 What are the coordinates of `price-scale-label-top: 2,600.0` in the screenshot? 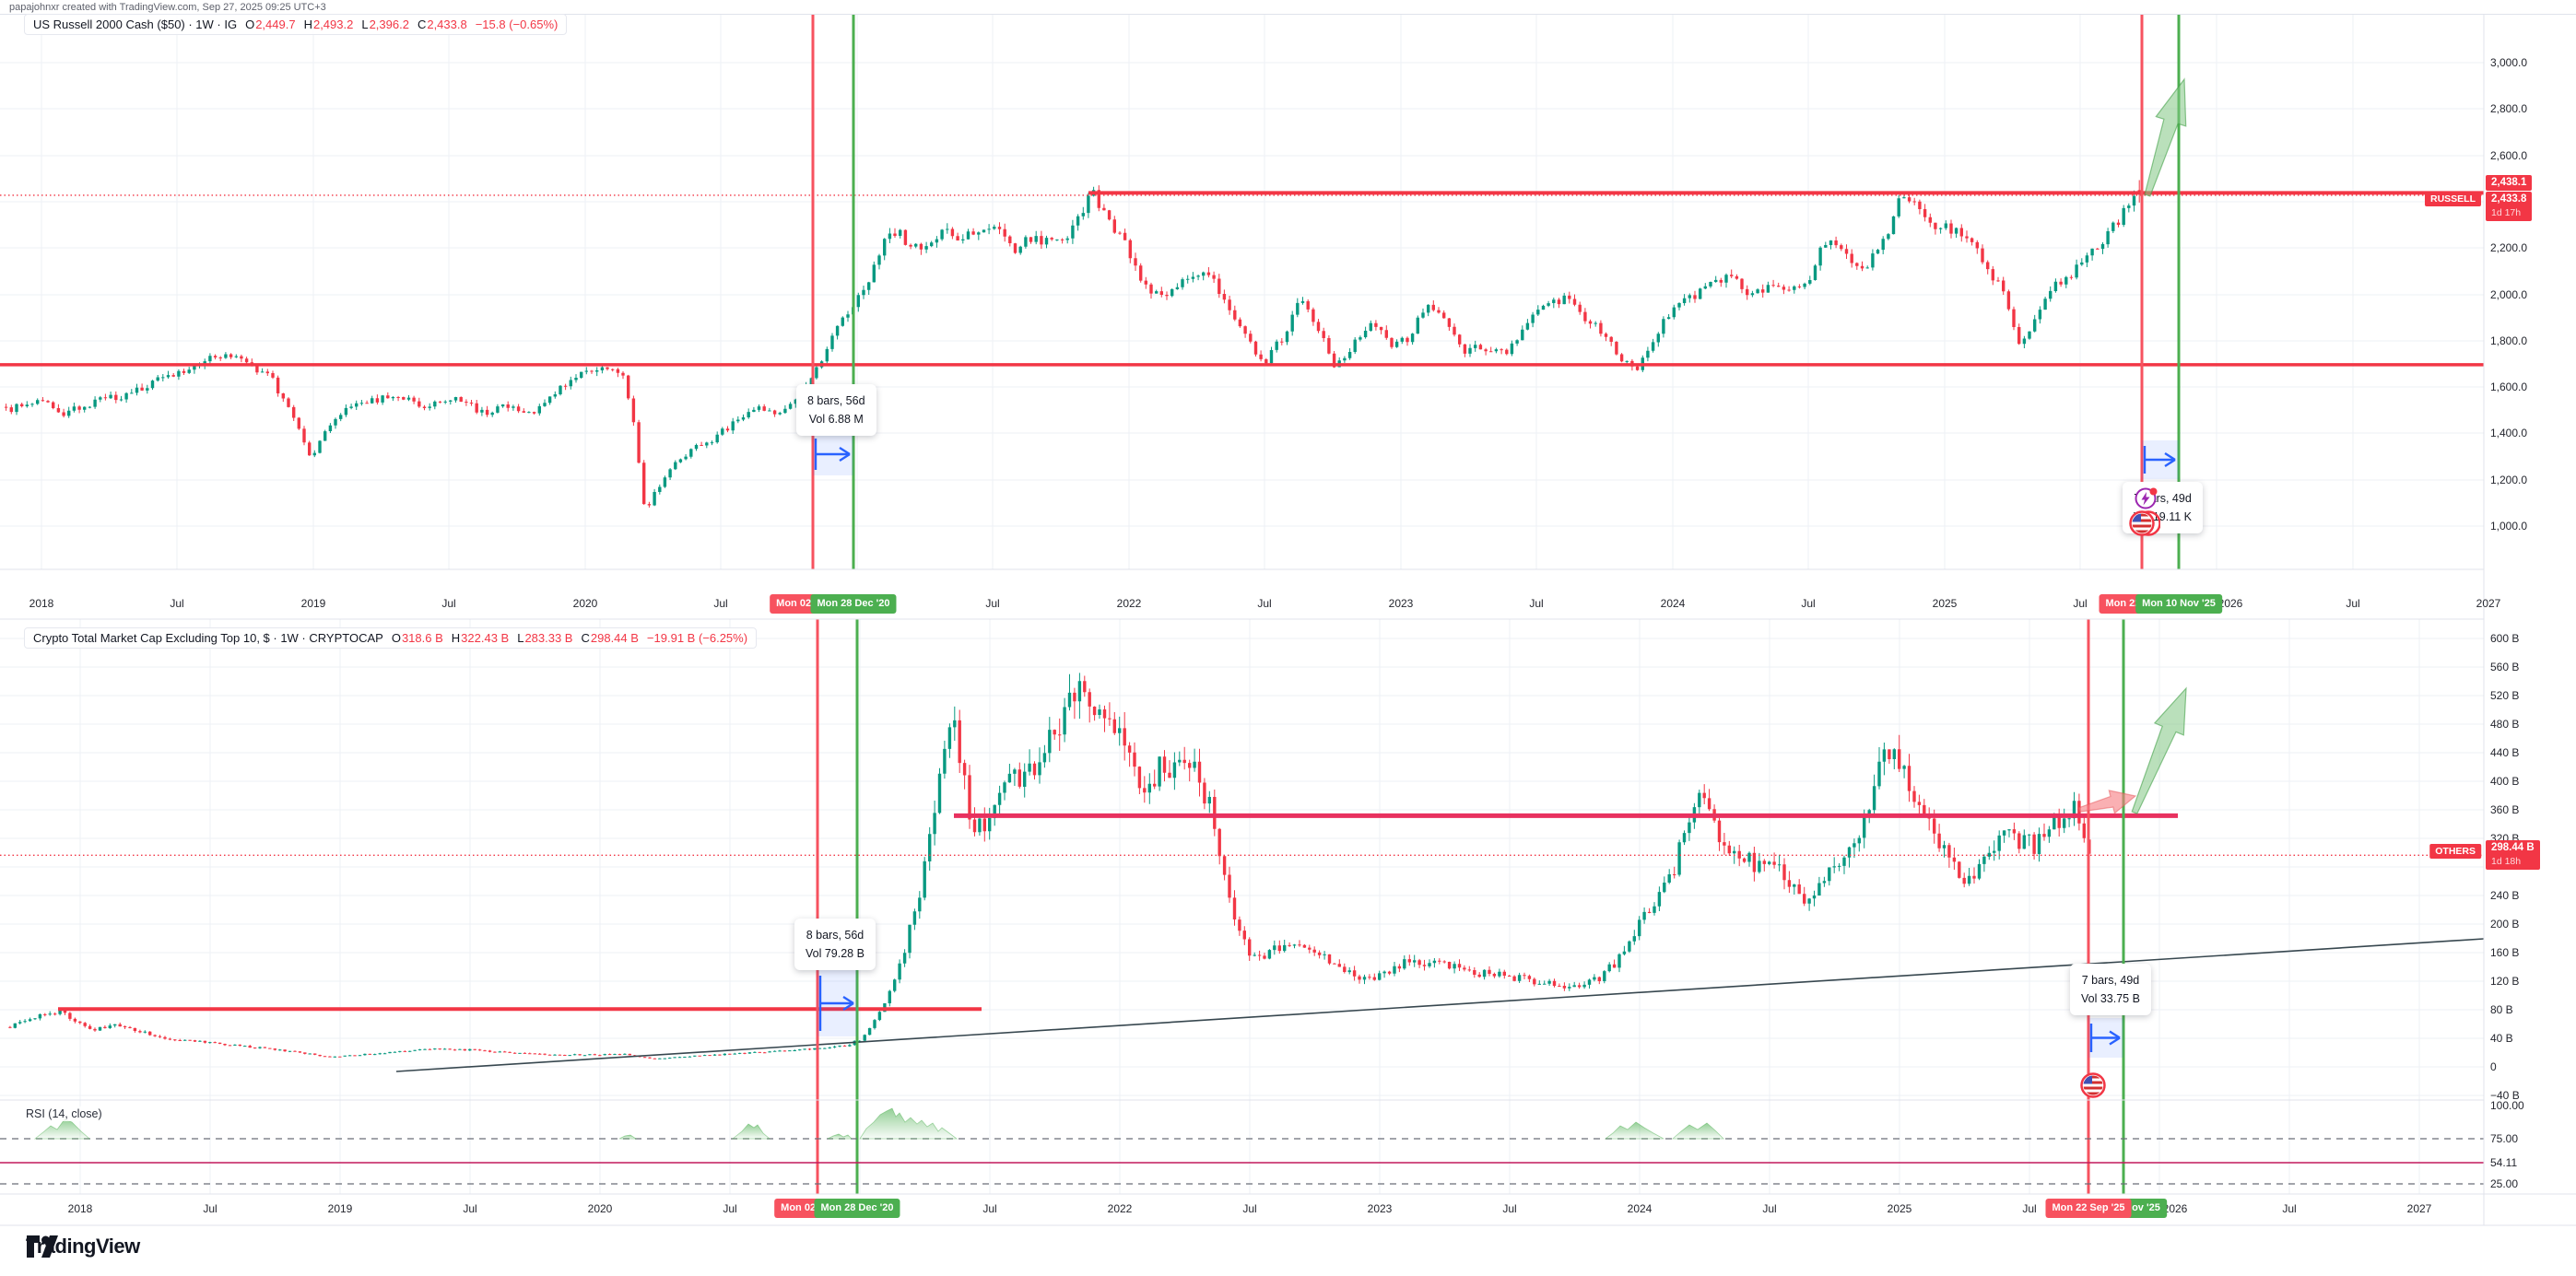 It's located at (2509, 155).